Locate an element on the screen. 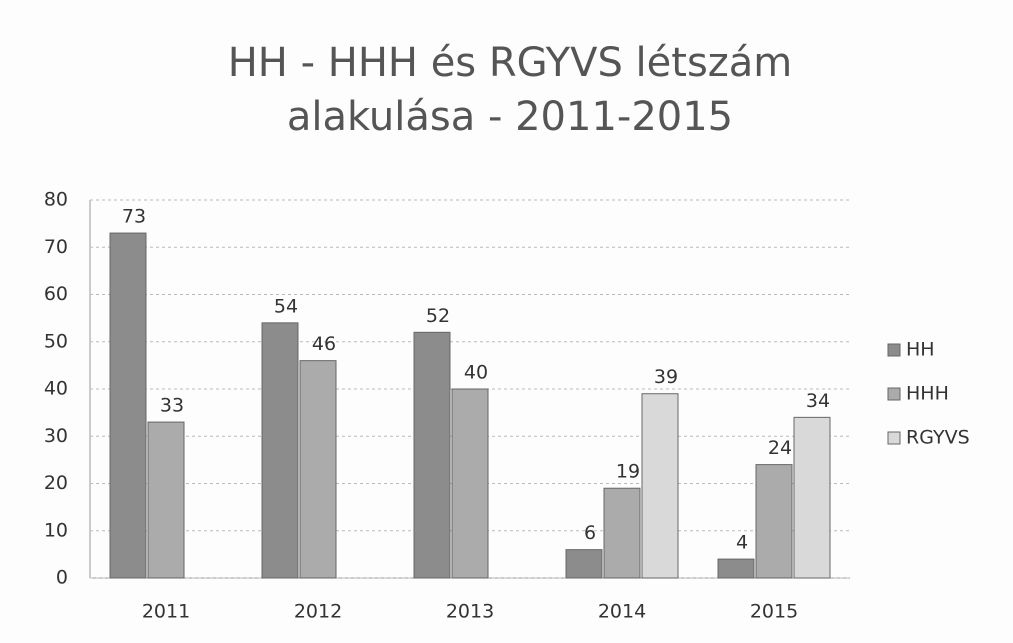 This screenshot has width=1013, height=643. data-label: 73 is located at coordinates (134, 217).